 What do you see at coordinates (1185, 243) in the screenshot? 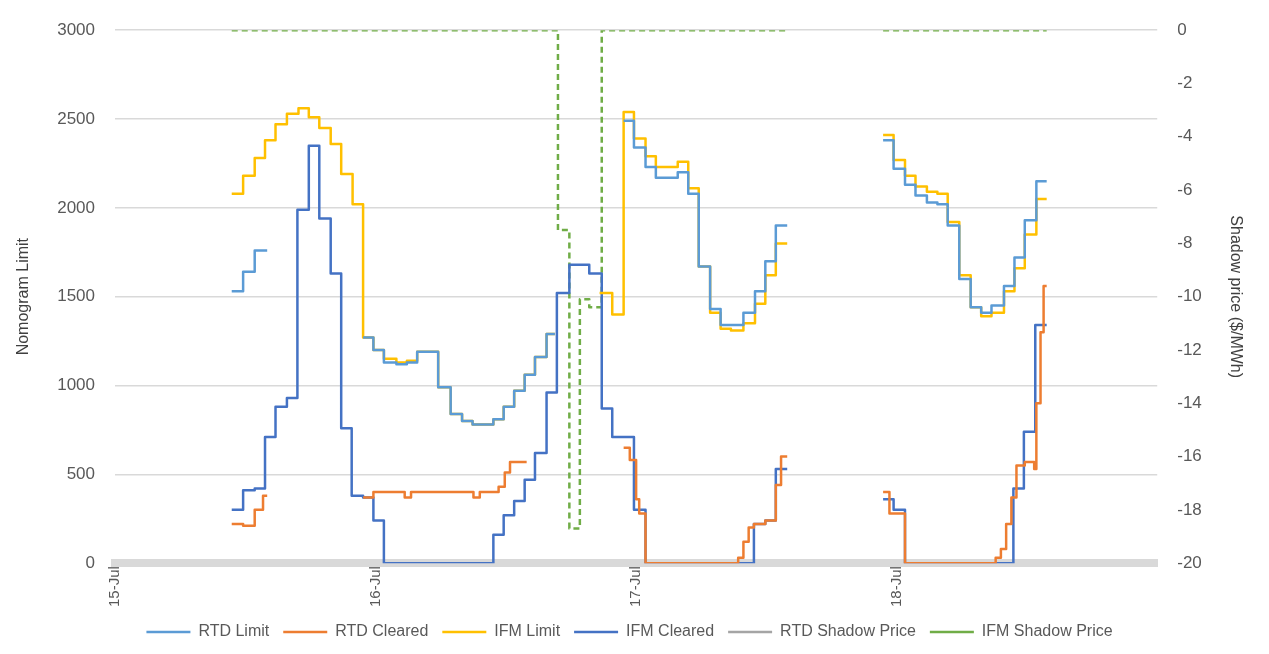
I see `y2-tick-label: -8` at bounding box center [1185, 243].